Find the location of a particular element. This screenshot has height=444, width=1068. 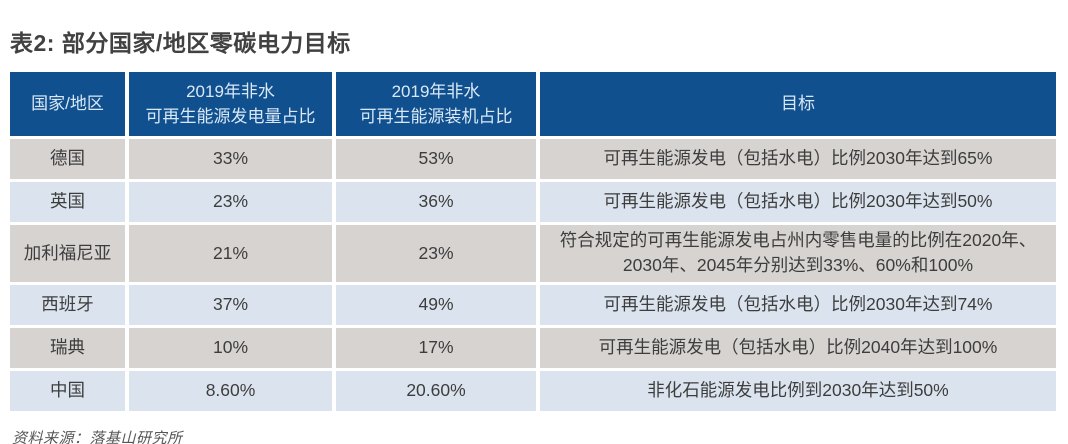

table-row-spain: 西班牙 37% 49% 可再生能源发电（包括水电）比例2030年达到74% is located at coordinates (533, 304).